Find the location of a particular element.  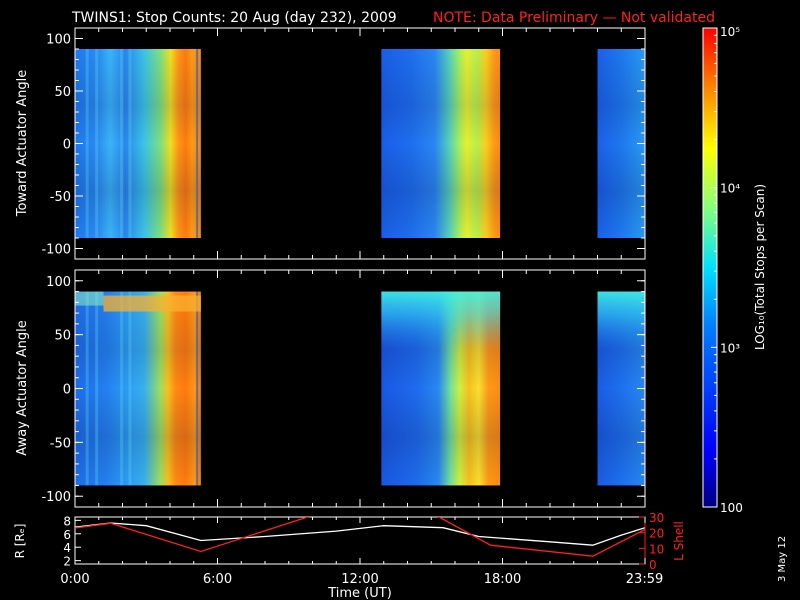

lshell-axis-label: L Shell is located at coordinates (679, 541).